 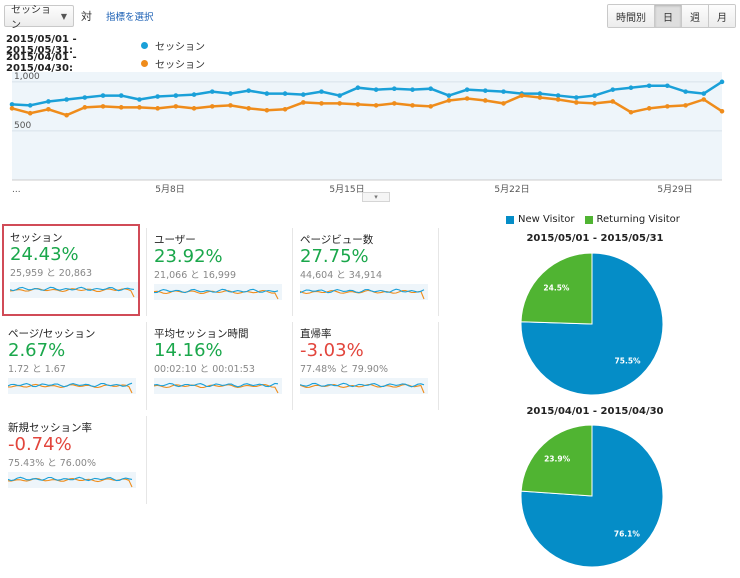 What do you see at coordinates (71, 368) in the screenshot?
I see `scorecard-pages-per-session: ページ/セッション 2.67% 1.72 と 1.67` at bounding box center [71, 368].